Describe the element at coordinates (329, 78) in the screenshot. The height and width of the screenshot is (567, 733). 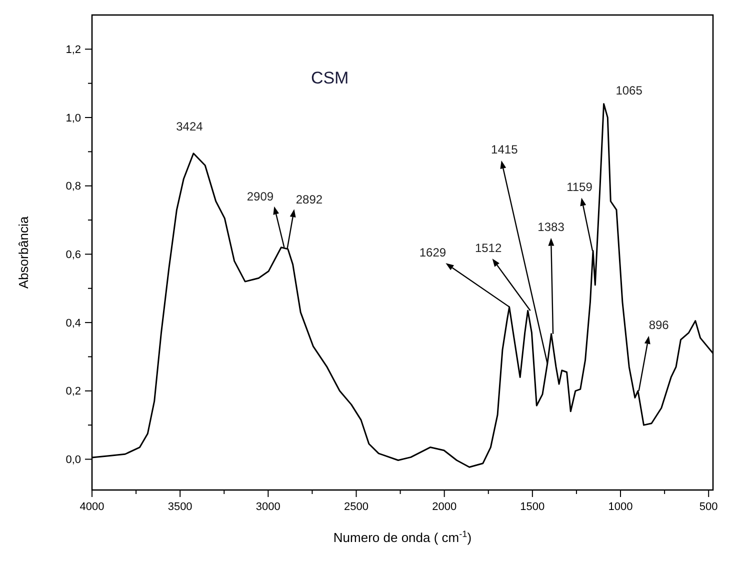
I see `text: CSM` at that location.